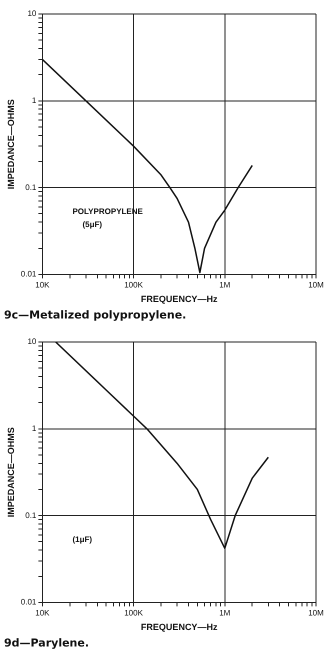  Describe the element at coordinates (92, 225) in the screenshot. I see `annotation: (5μF)` at that location.